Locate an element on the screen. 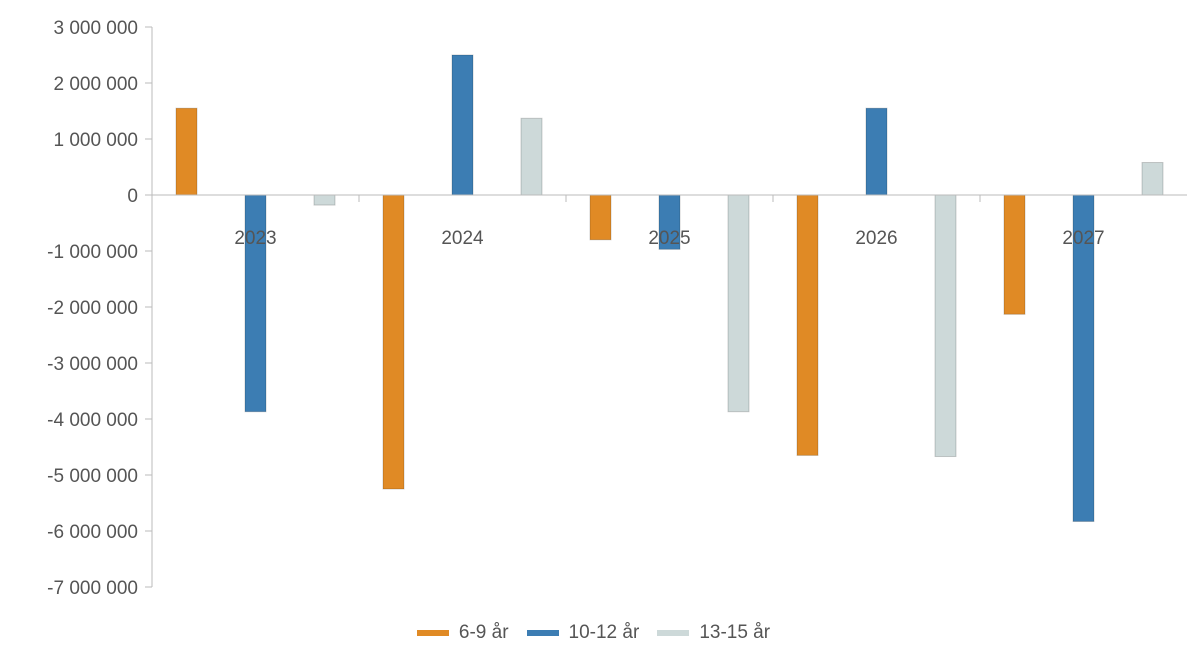 This screenshot has width=1187, height=648. y-tick-label: -3 000 000 is located at coordinates (92, 364).